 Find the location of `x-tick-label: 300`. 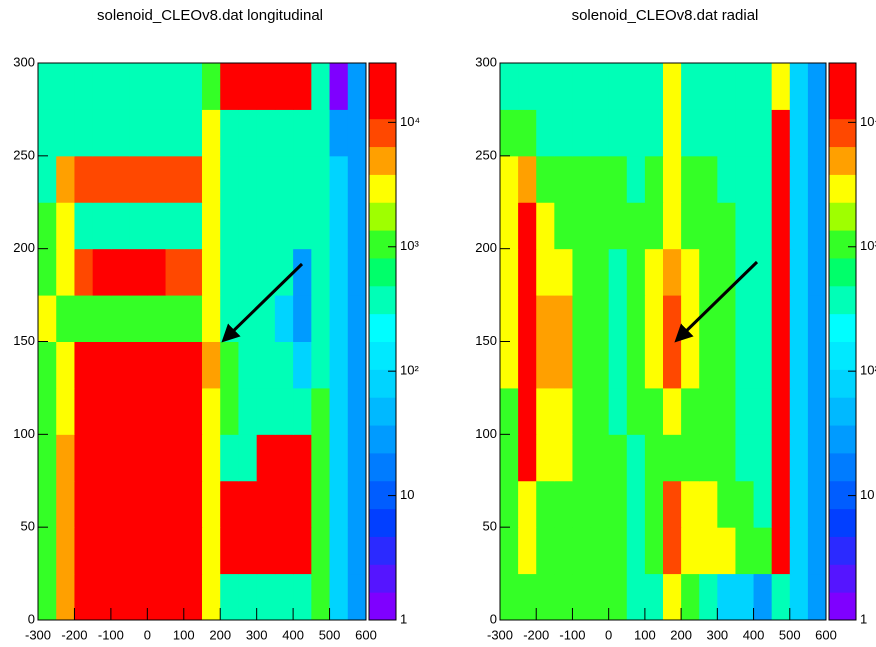

x-tick-label: 300 is located at coordinates (717, 634).